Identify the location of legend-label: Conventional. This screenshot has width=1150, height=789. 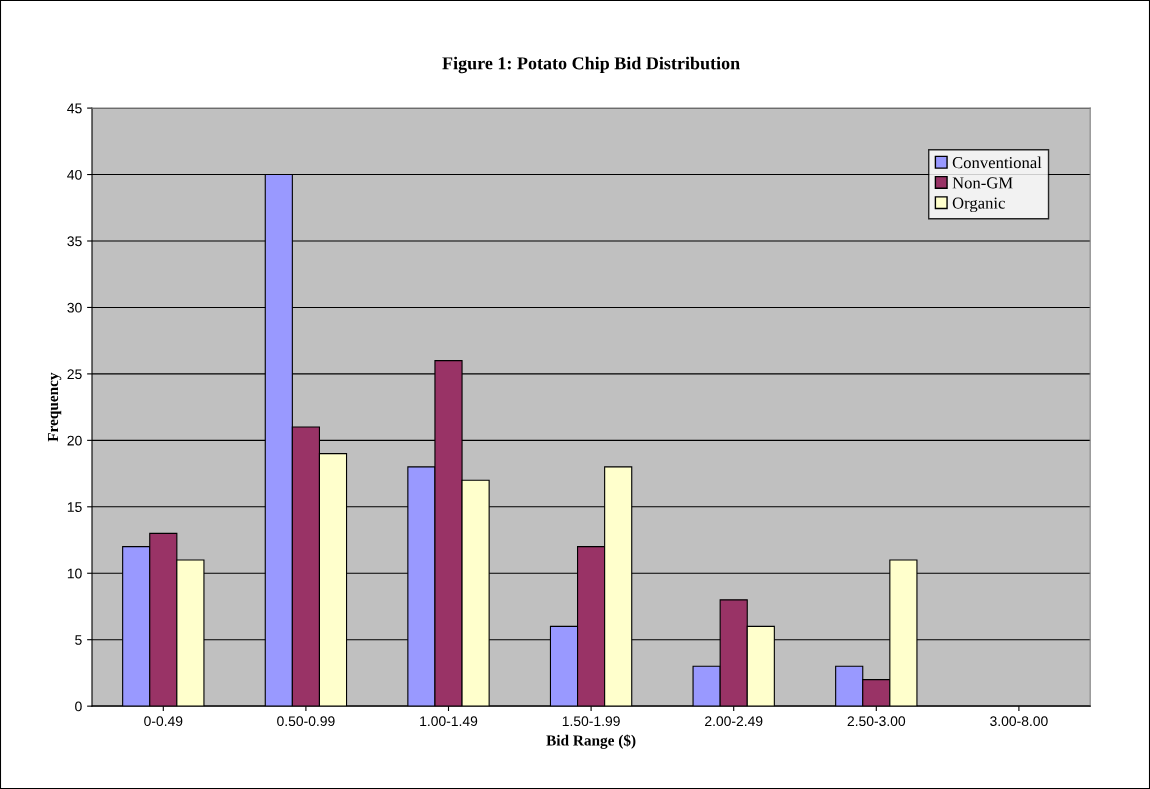
(997, 162).